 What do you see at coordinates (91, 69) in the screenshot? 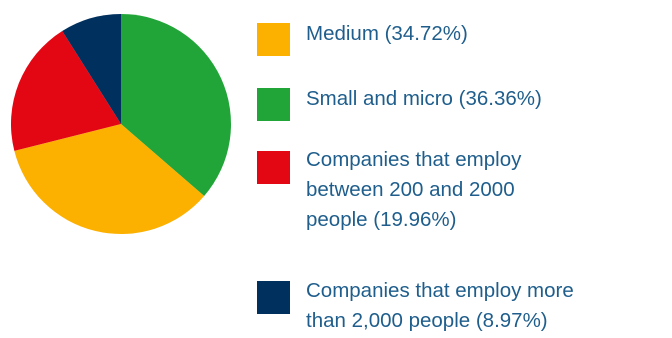
I see `pie-slice-2000-plus` at bounding box center [91, 69].